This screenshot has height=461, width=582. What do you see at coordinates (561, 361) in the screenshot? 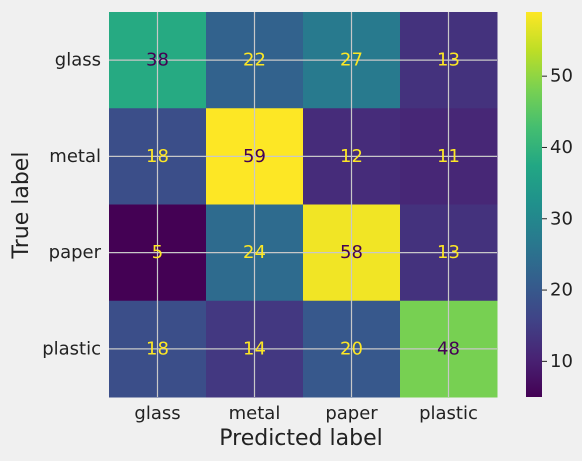
I see `colorbar-tick-label: 10` at bounding box center [561, 361].